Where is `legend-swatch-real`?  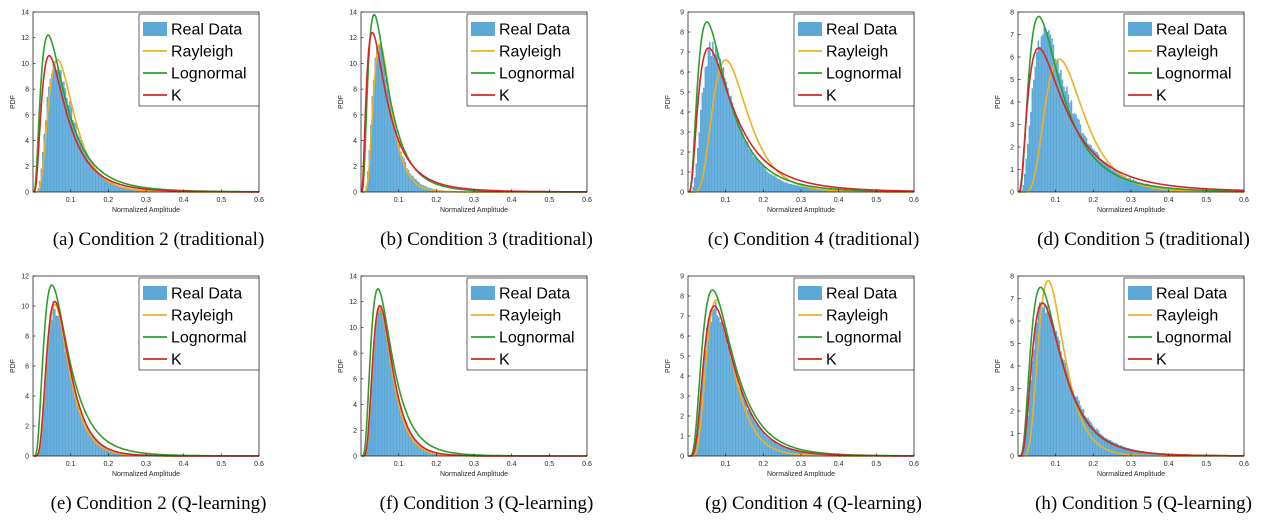
legend-swatch-real is located at coordinates (155, 29).